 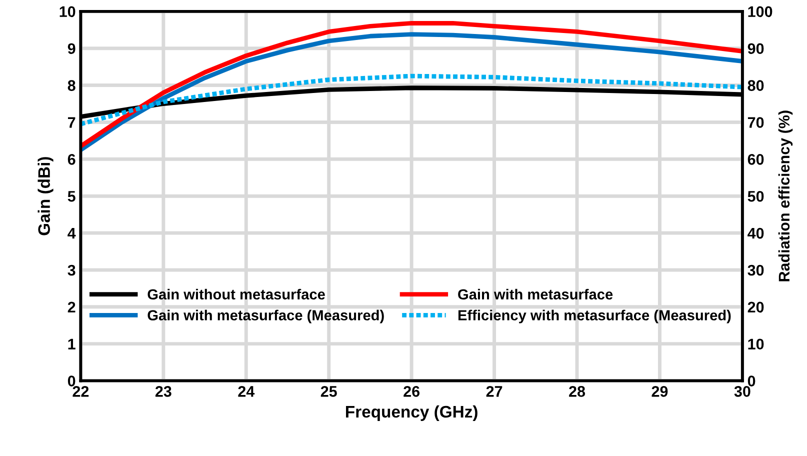 What do you see at coordinates (72, 381) in the screenshot?
I see `y-tick-label: 0` at bounding box center [72, 381].